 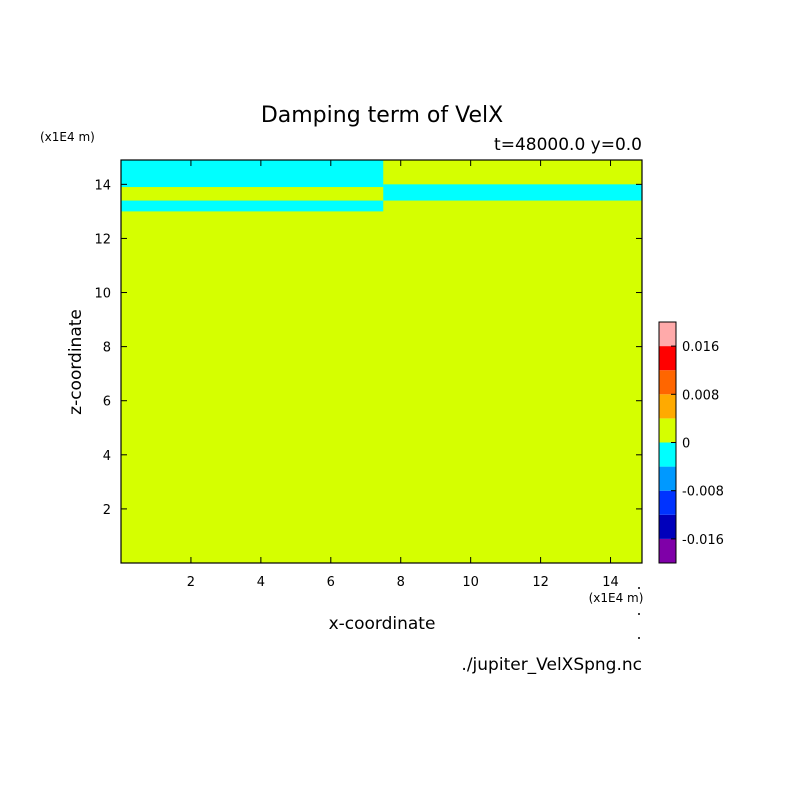 What do you see at coordinates (382, 624) in the screenshot?
I see `x-axis-label: x-coordinate` at bounding box center [382, 624].